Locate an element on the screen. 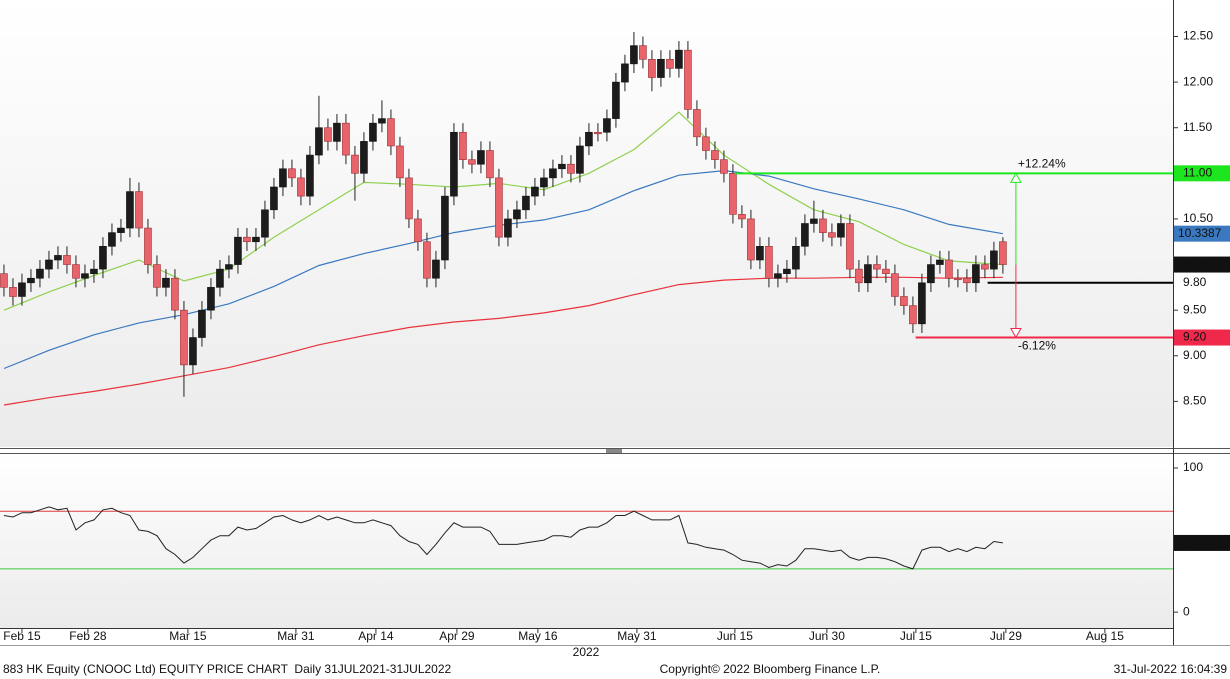 This screenshot has width=1230, height=679. level-box is located at coordinates (1202, 337).